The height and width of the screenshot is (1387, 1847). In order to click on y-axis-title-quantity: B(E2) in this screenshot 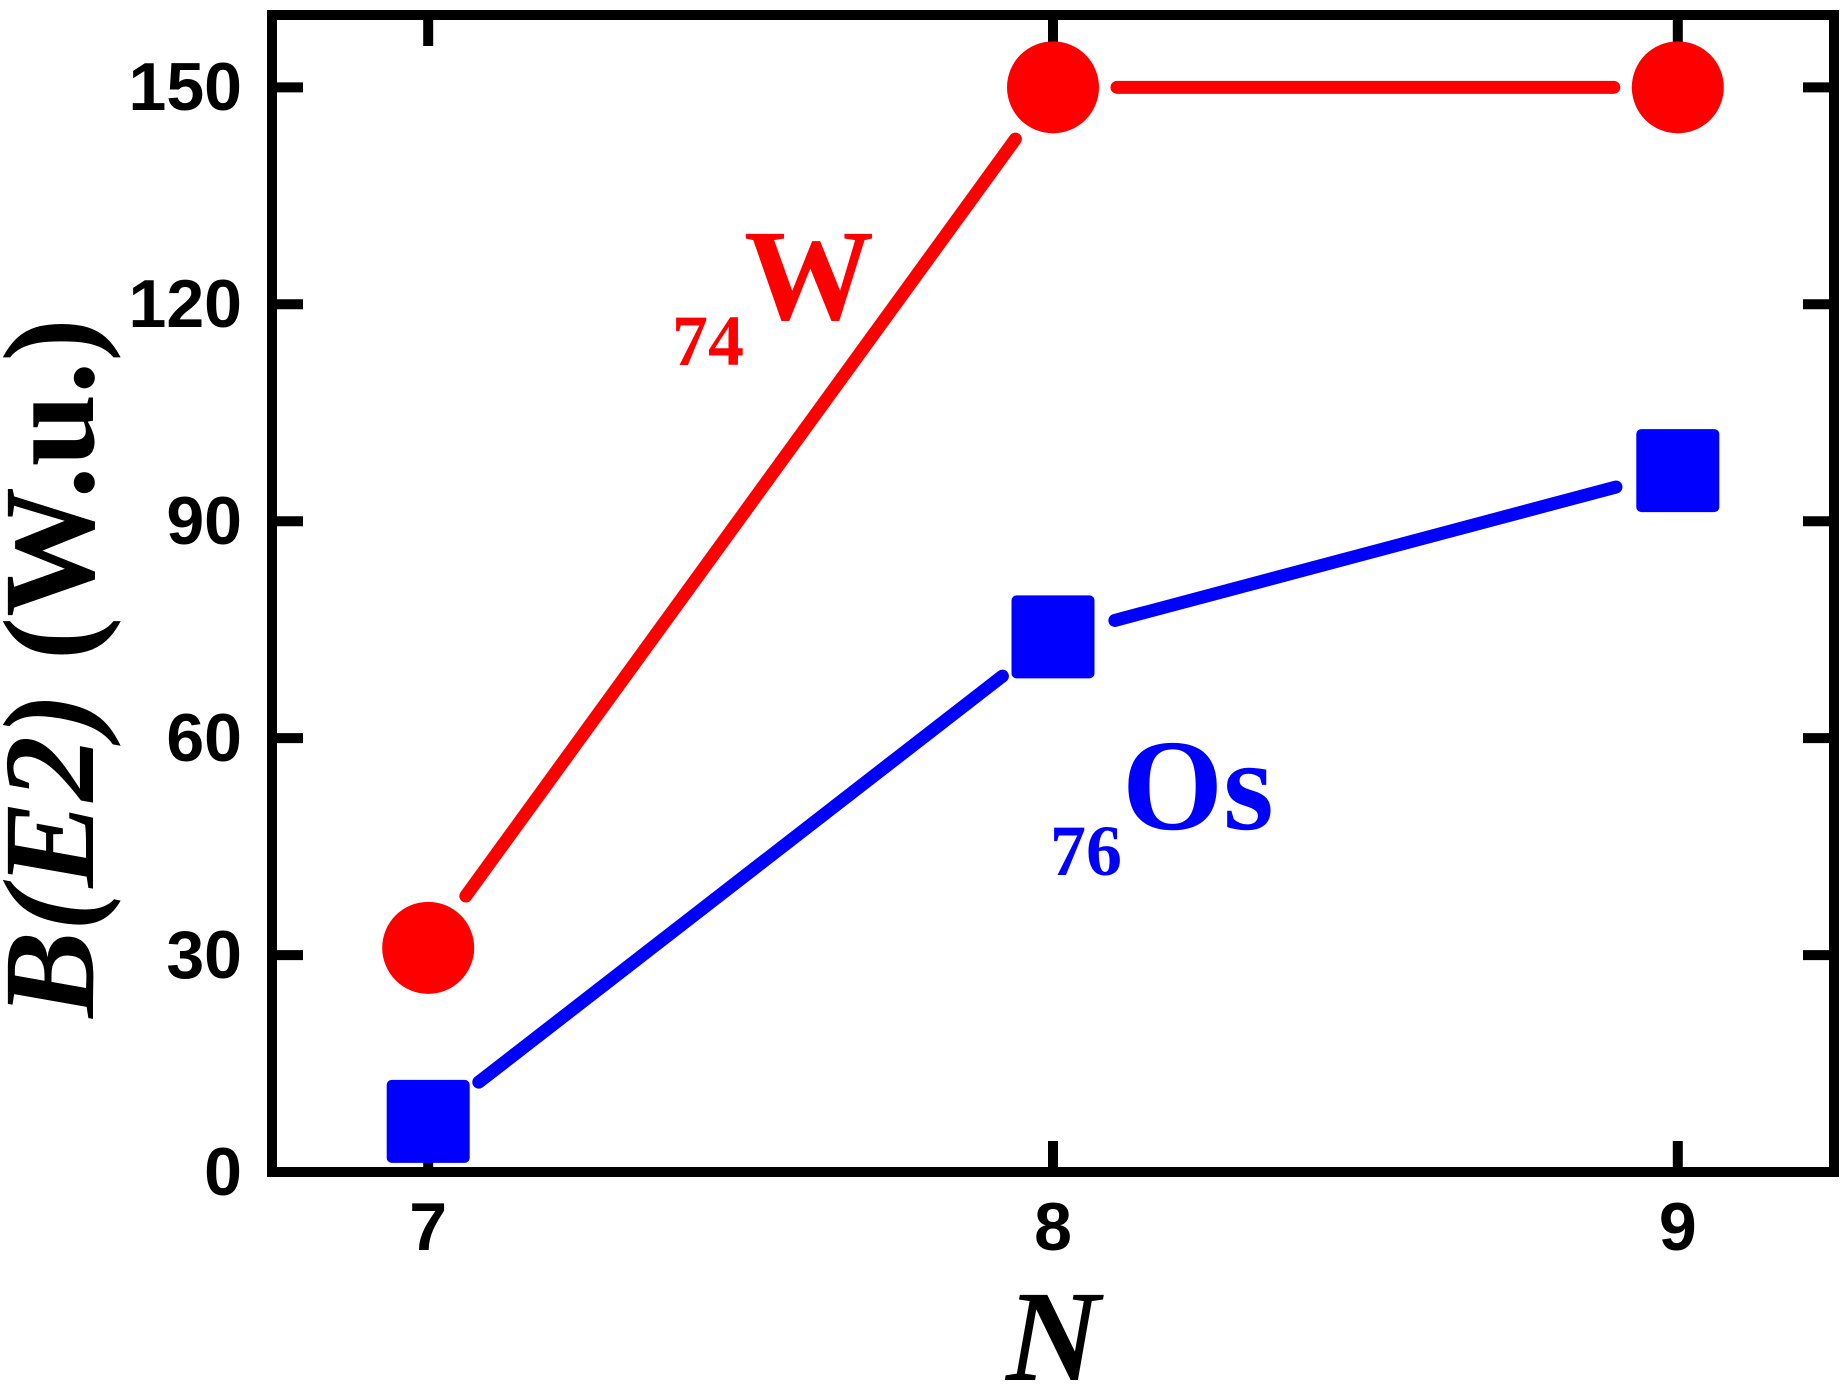, I will do `click(61, 855)`.